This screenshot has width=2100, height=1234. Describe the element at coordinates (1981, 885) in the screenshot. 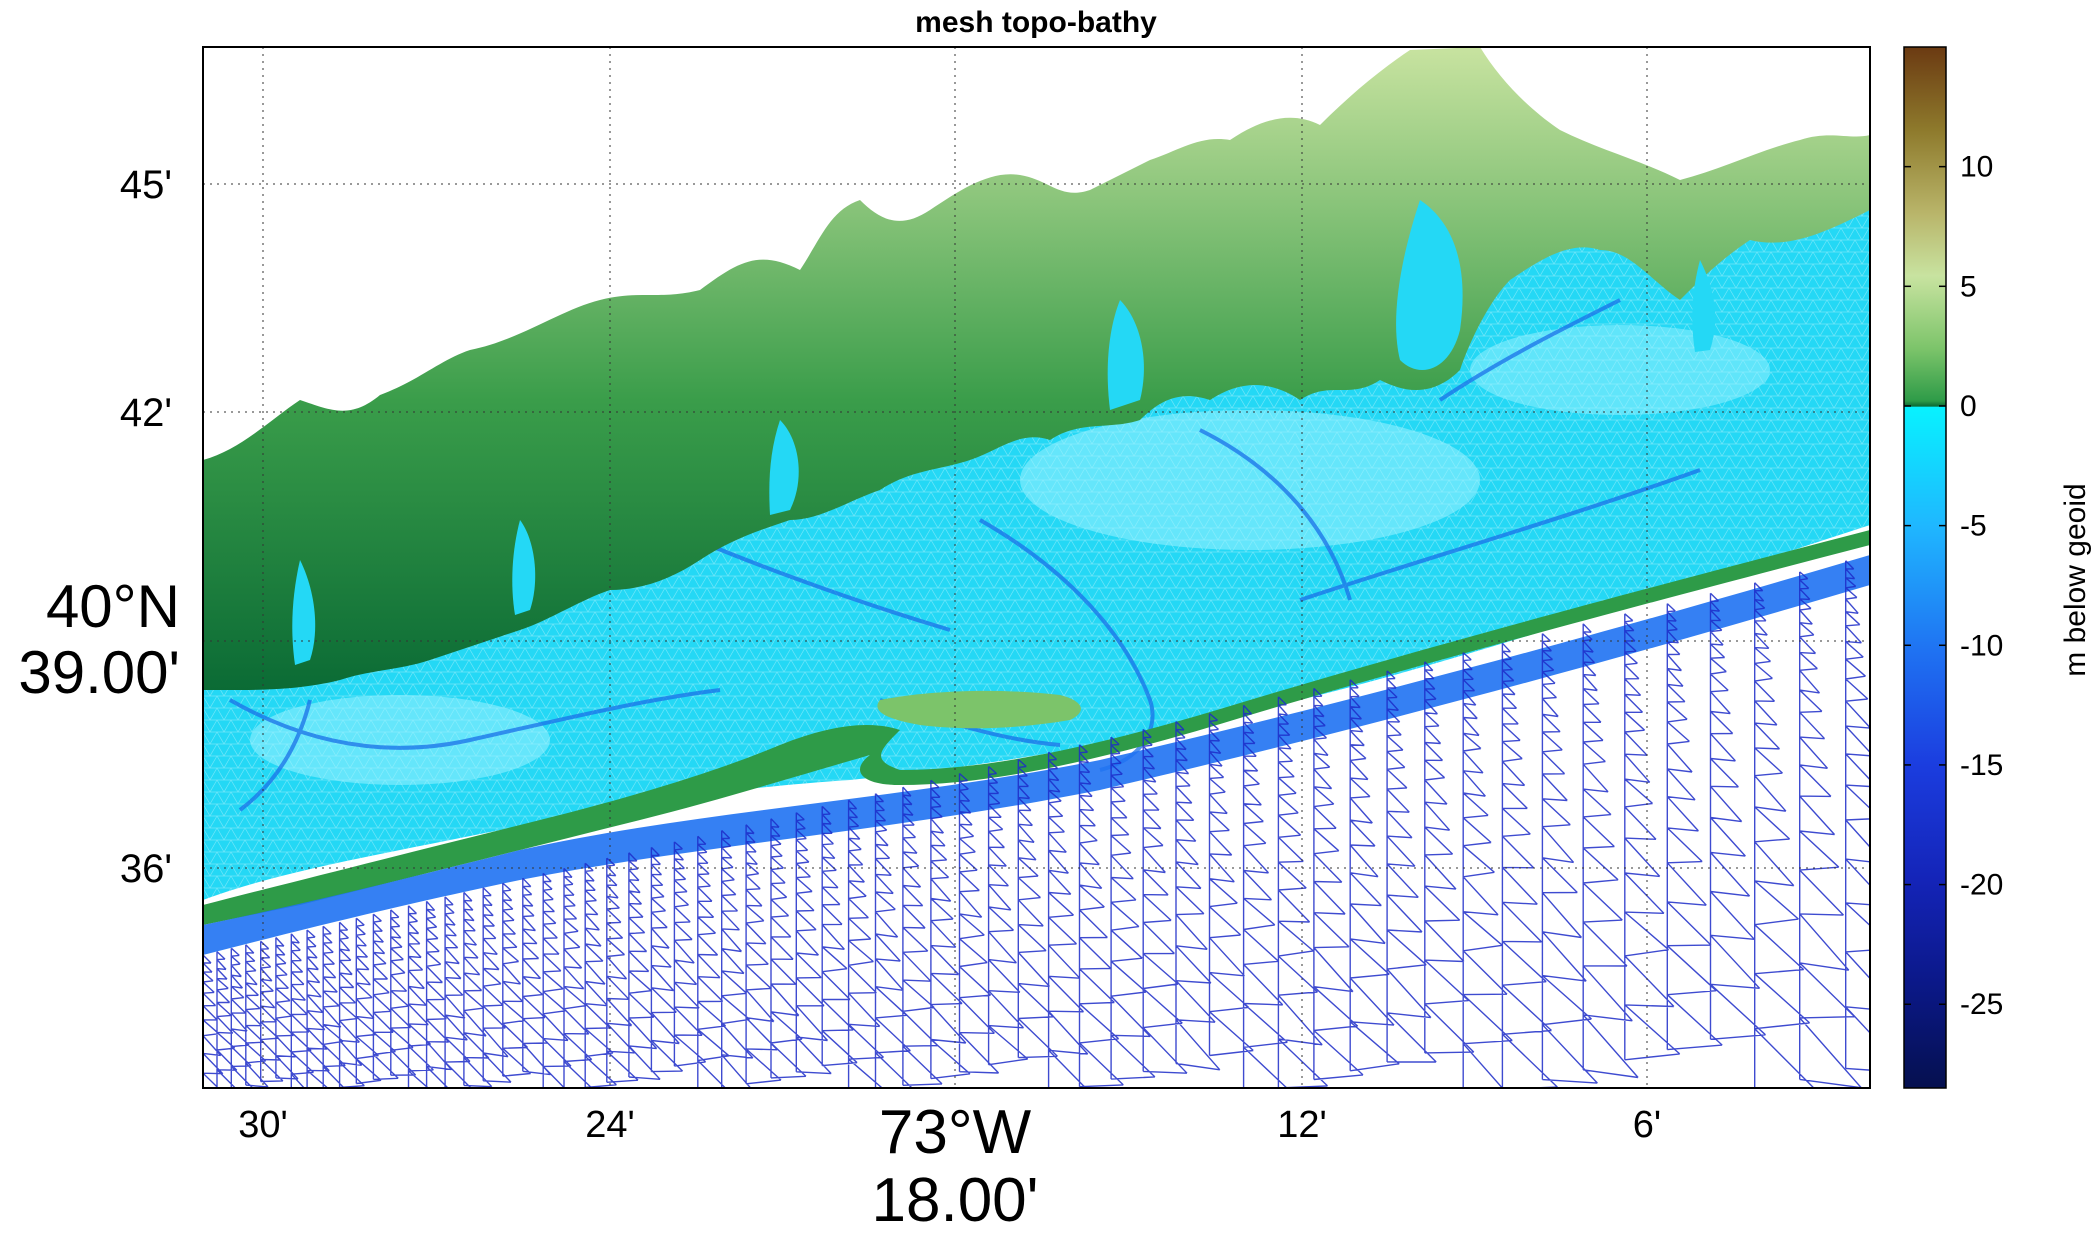

I see `colorbar-tick-label: -20` at that location.